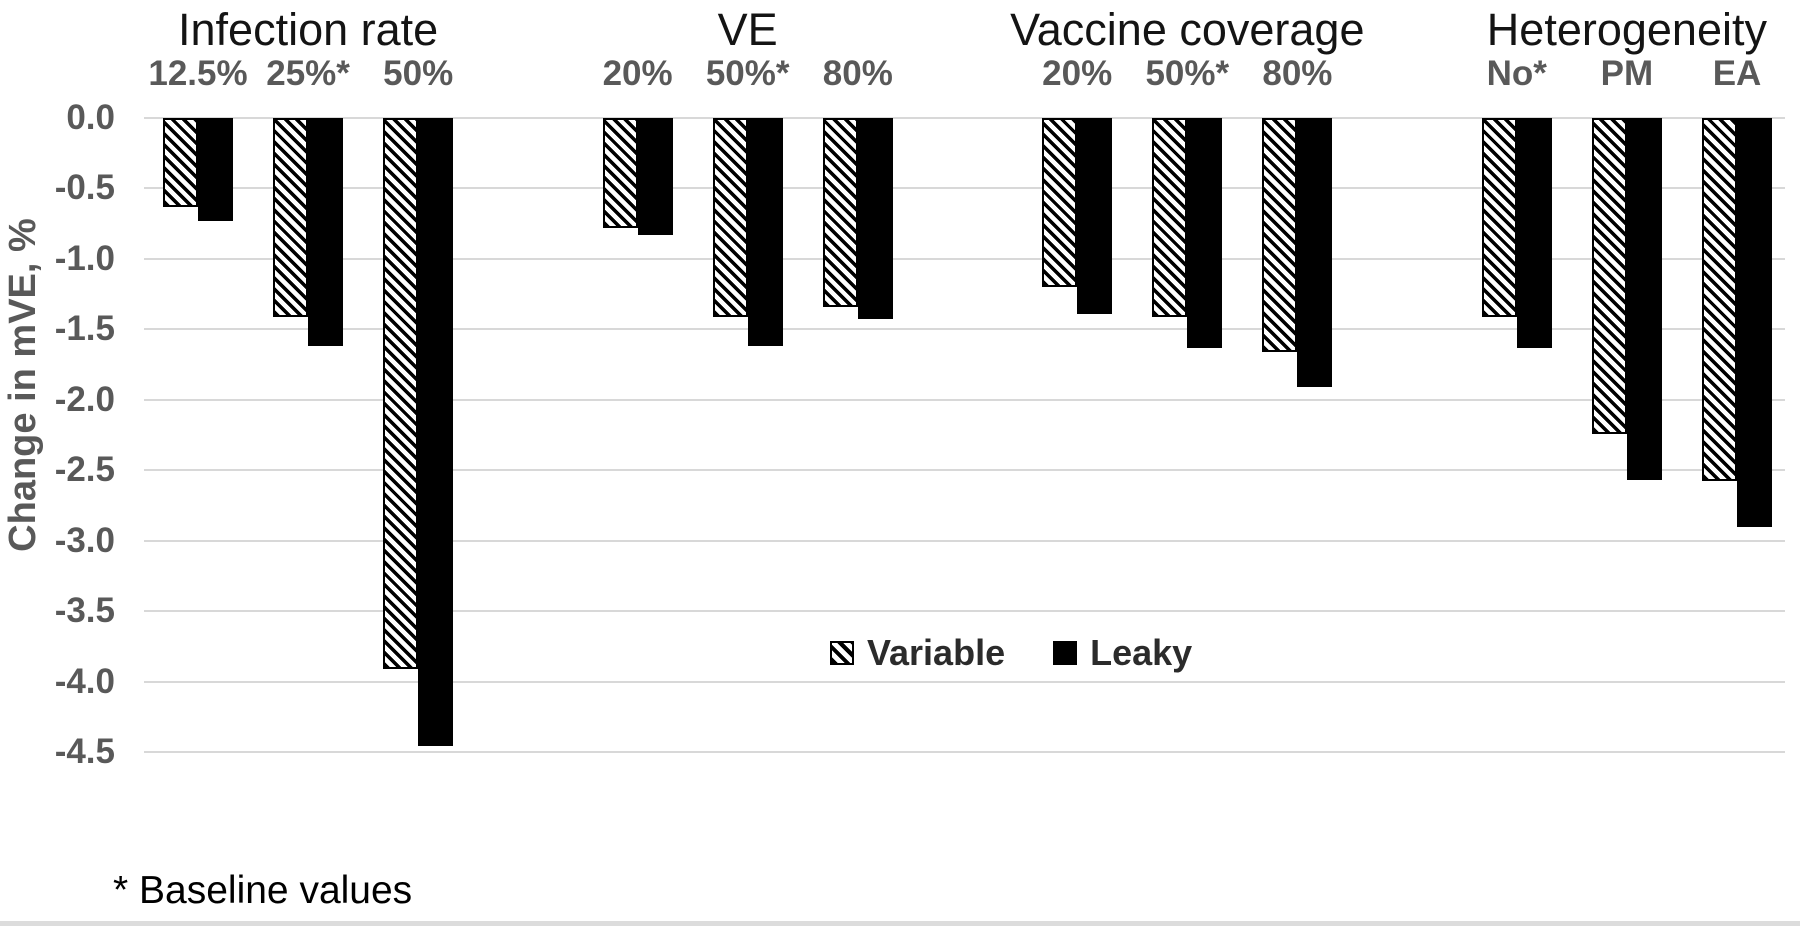 The width and height of the screenshot is (1800, 926). What do you see at coordinates (1187, 29) in the screenshot?
I see `group-title: Vaccine coverage` at bounding box center [1187, 29].